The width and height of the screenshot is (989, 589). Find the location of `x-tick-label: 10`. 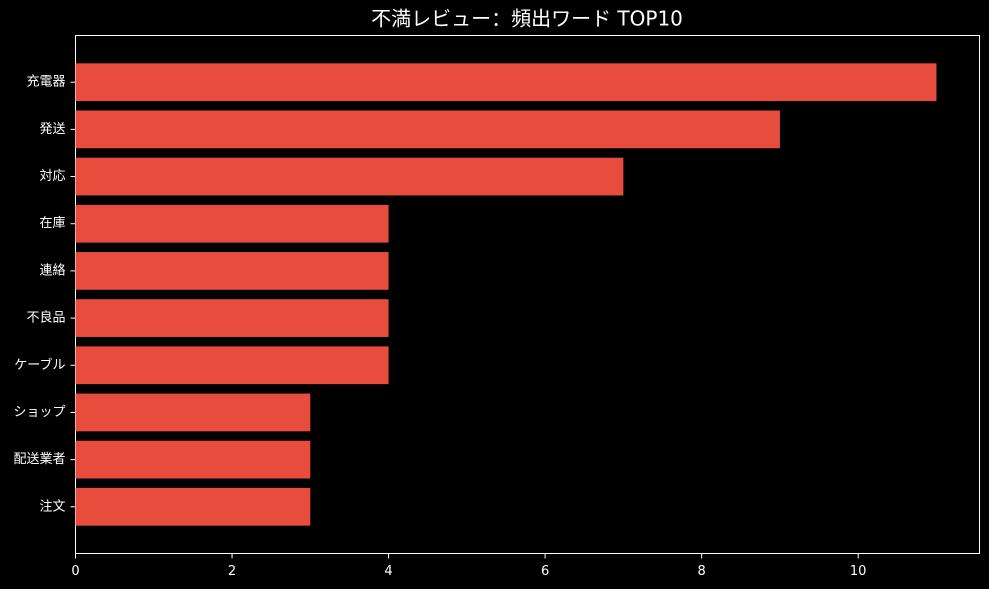

x-tick-label: 10 is located at coordinates (858, 571).